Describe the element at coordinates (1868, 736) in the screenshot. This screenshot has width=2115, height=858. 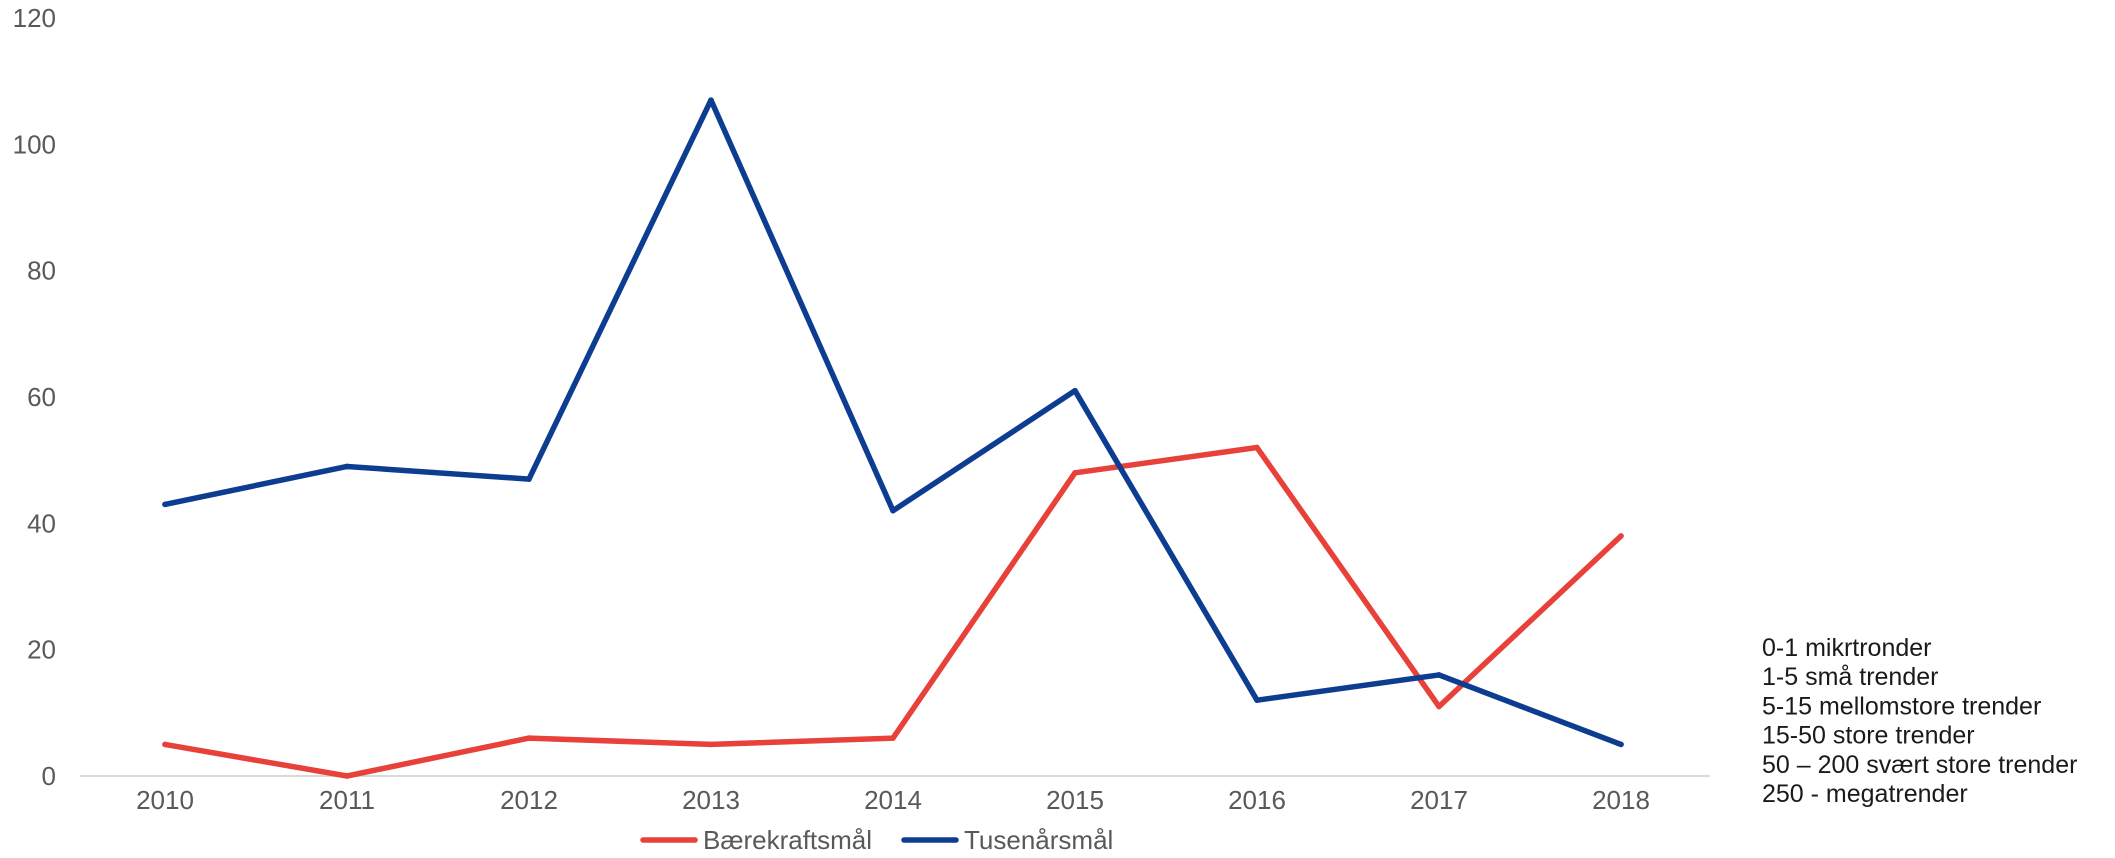
I see `trend-size-note: 15-50 store trender` at that location.